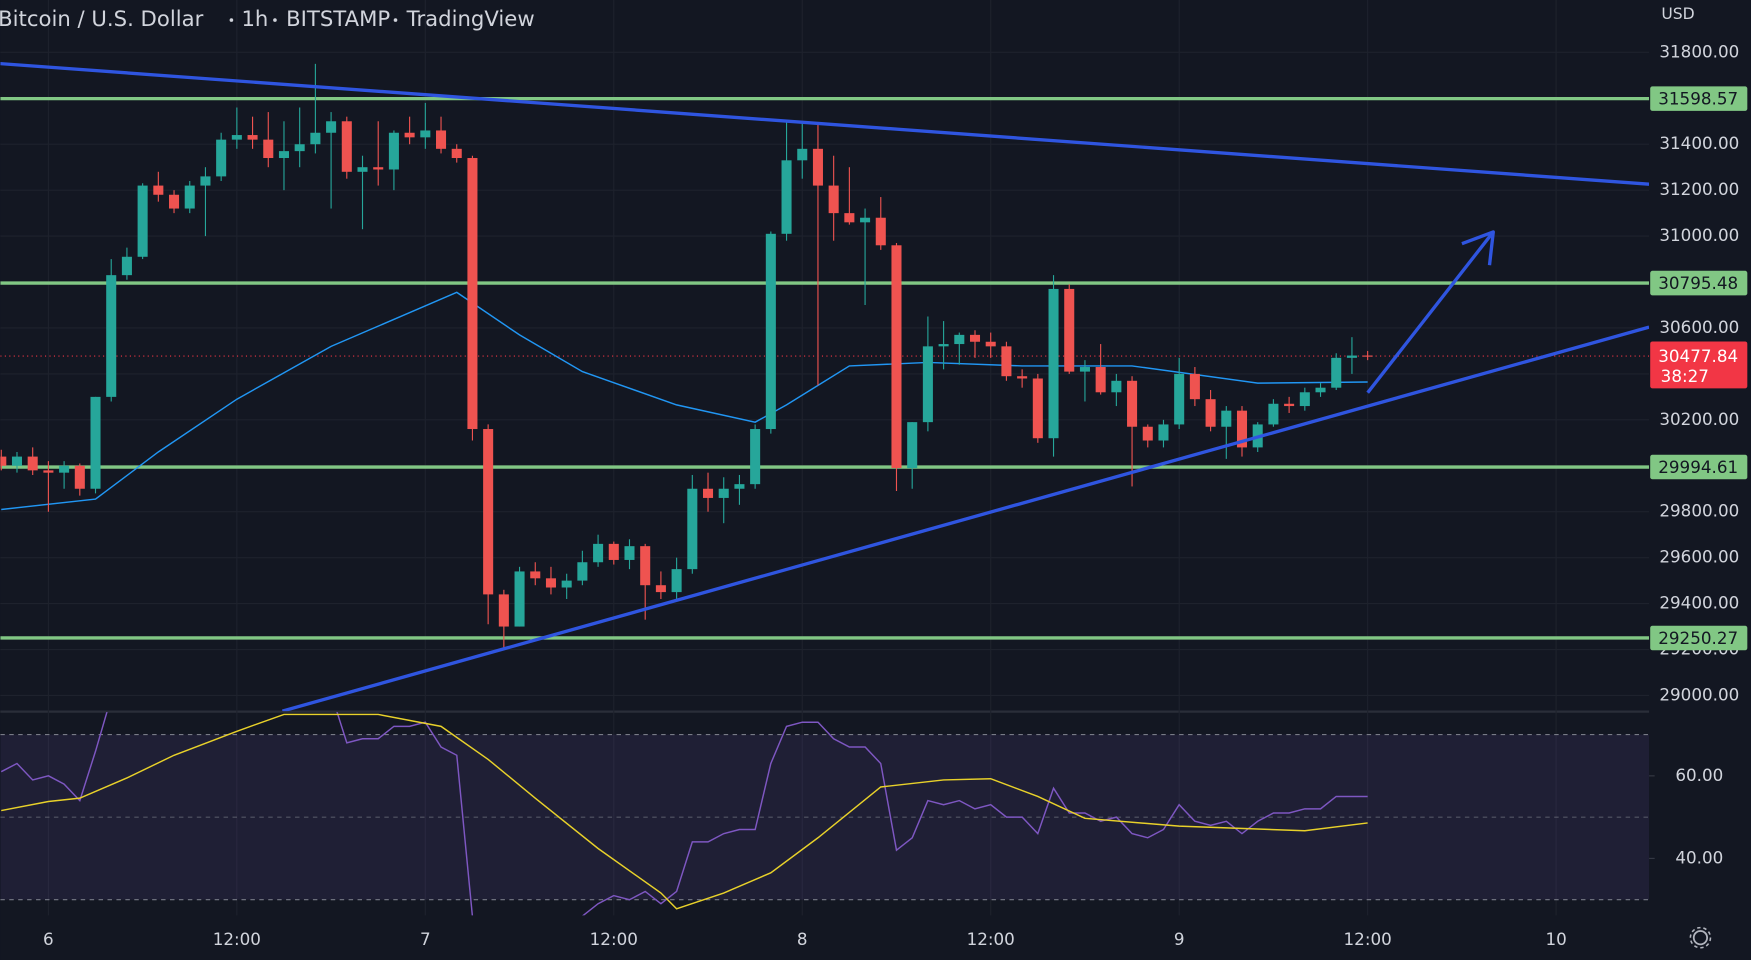  What do you see at coordinates (1555, 939) in the screenshot?
I see `x-tick-label: 10` at bounding box center [1555, 939].